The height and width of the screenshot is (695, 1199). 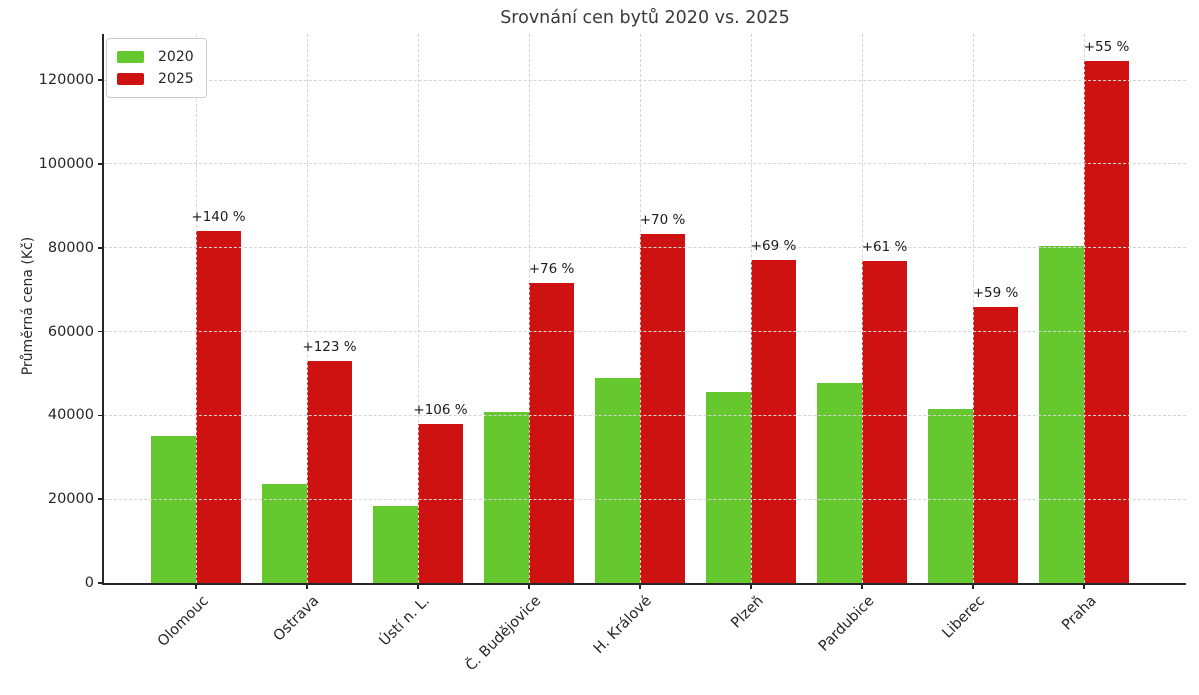 What do you see at coordinates (296, 619) in the screenshot?
I see `x-tick-label-ostrava: Ostrava` at bounding box center [296, 619].